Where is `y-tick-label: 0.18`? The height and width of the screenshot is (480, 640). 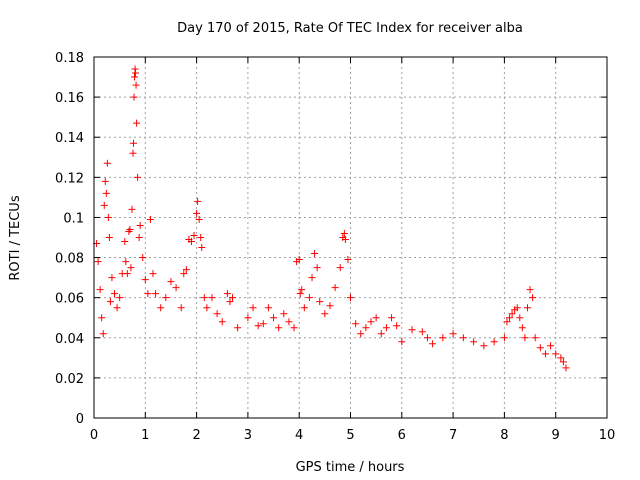
y-tick-label: 0.18 is located at coordinates (69, 58).